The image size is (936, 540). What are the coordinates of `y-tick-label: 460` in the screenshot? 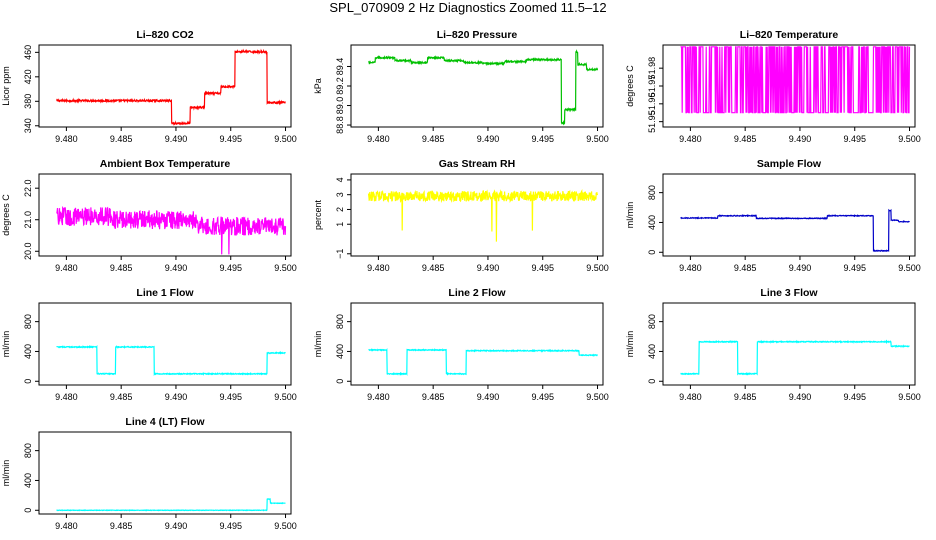 It's located at (28, 52).